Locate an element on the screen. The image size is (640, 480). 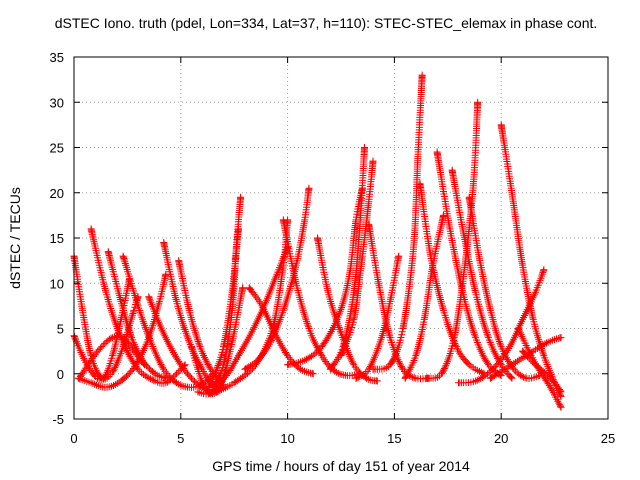
x-tick-label: 0 is located at coordinates (73, 438).